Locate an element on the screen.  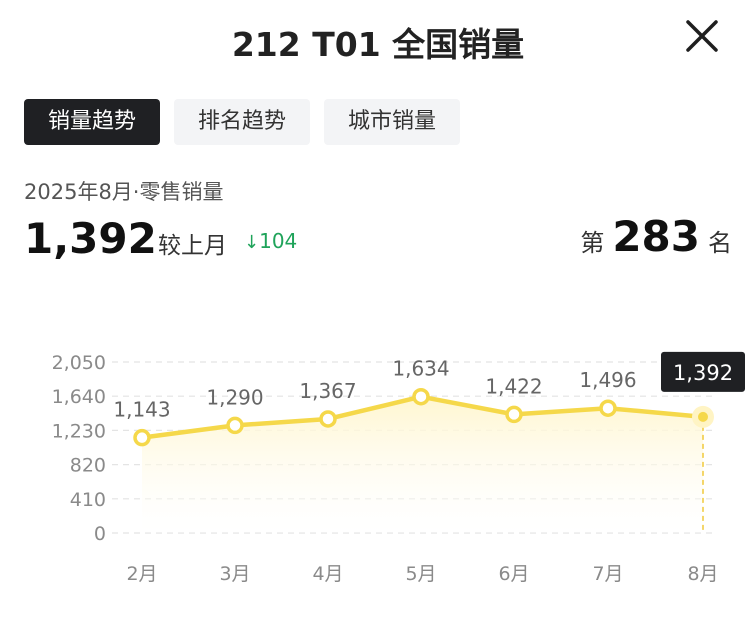
data-label: 1,422 is located at coordinates (513, 386).